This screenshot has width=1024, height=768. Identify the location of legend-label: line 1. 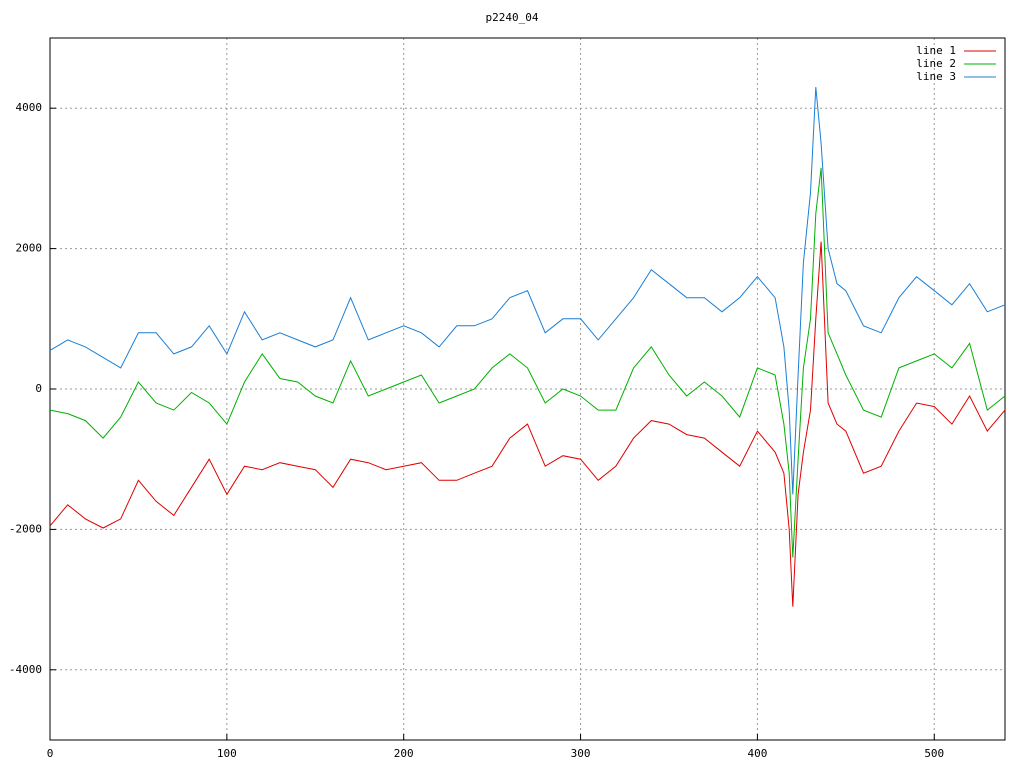
(936, 50).